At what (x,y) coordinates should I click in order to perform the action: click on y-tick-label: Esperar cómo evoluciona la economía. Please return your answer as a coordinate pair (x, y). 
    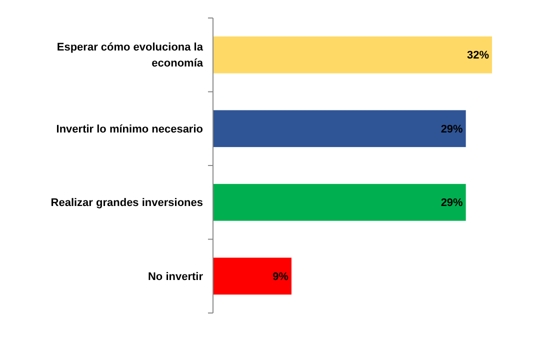
    Looking at the image, I should click on (130, 56).